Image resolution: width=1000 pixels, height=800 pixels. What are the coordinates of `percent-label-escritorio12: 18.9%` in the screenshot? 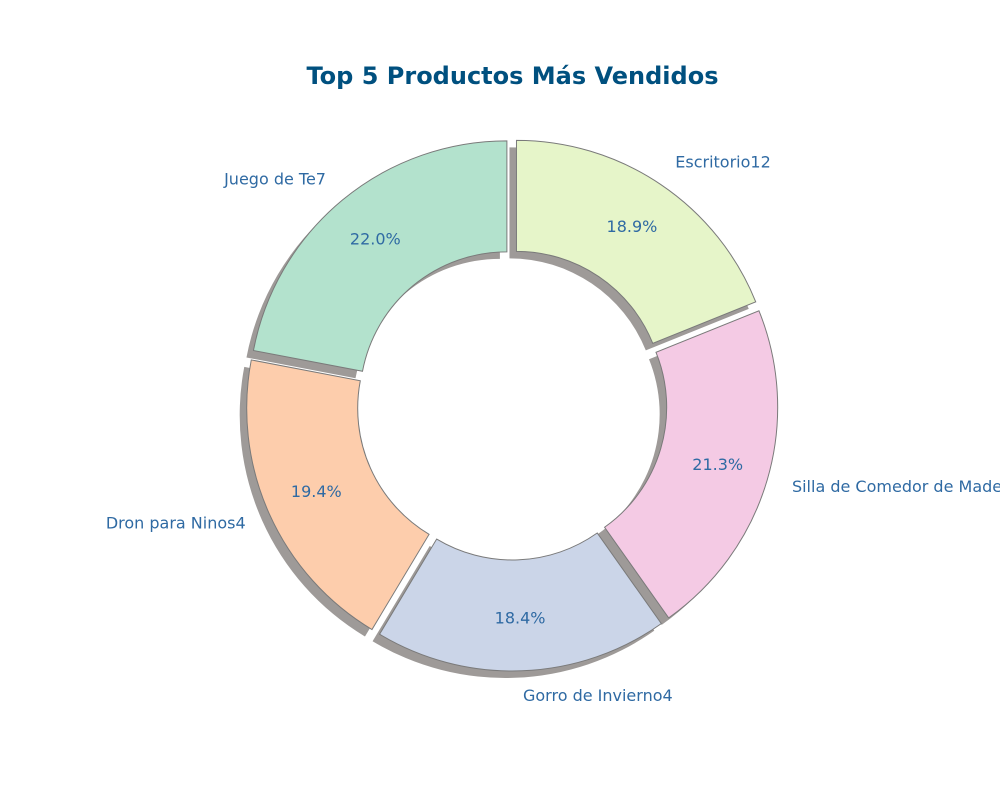 It's located at (632, 226).